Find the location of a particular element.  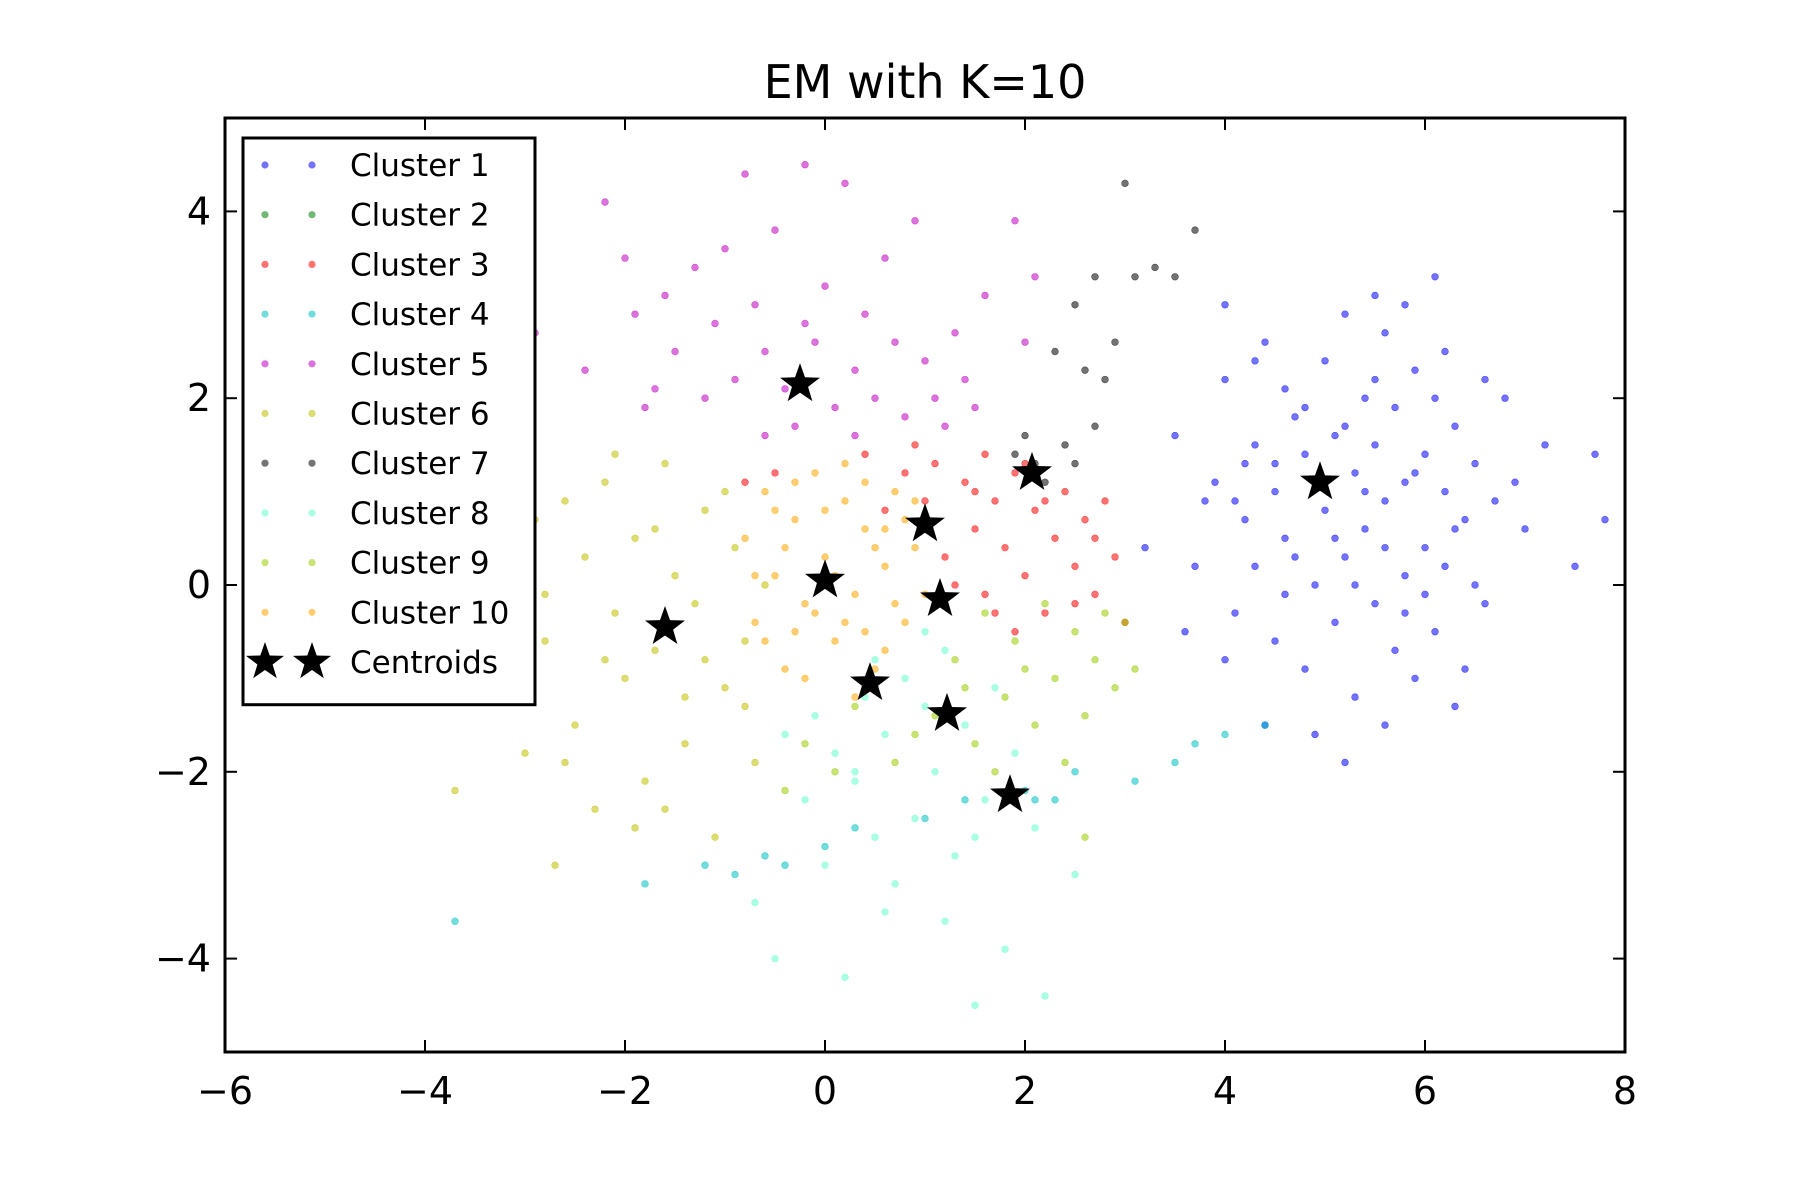

x-tick-label: 8 is located at coordinates (1625, 1091).